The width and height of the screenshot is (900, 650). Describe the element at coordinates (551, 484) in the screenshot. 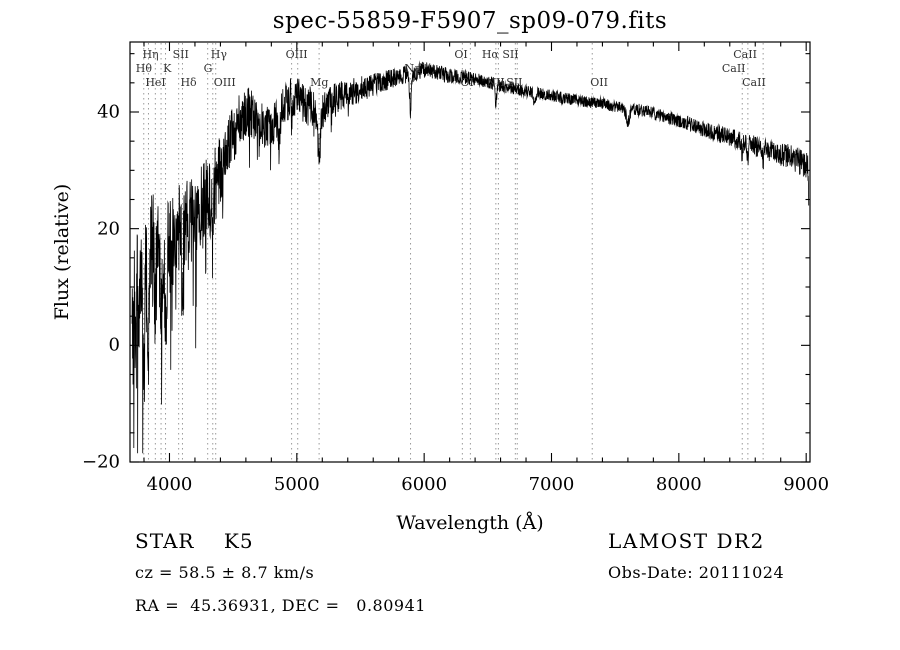

I see `x-tick-label: 7000` at that location.